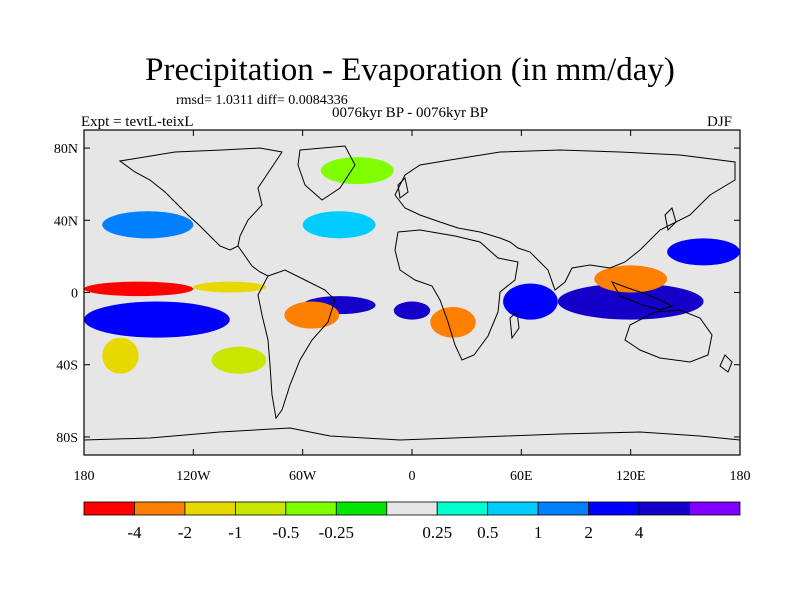  What do you see at coordinates (235, 532) in the screenshot?
I see `colorbar-label: -1` at bounding box center [235, 532].